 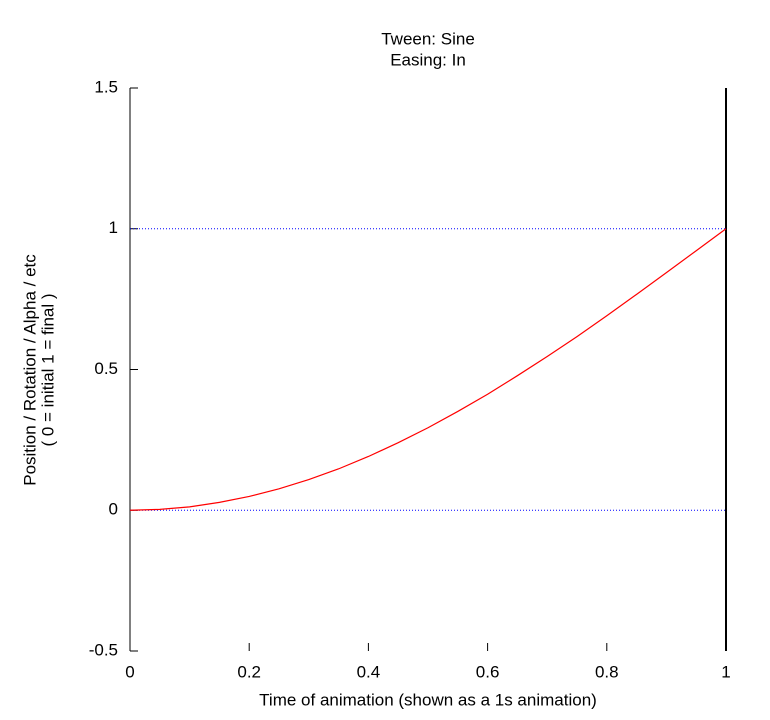 I want to click on y-tick-label: 0.5, so click(x=106, y=368).